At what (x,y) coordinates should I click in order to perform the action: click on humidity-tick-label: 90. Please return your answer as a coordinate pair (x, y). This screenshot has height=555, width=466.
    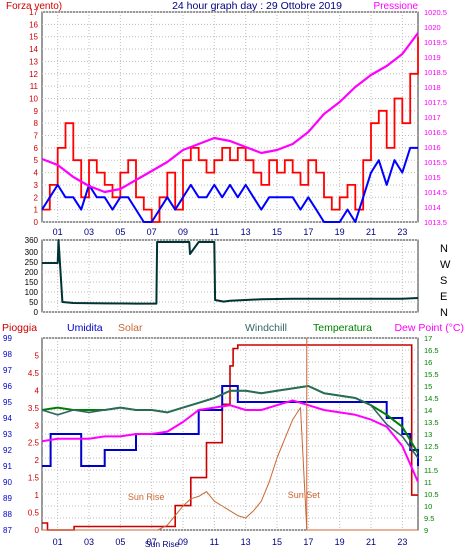
    Looking at the image, I should click on (7, 482).